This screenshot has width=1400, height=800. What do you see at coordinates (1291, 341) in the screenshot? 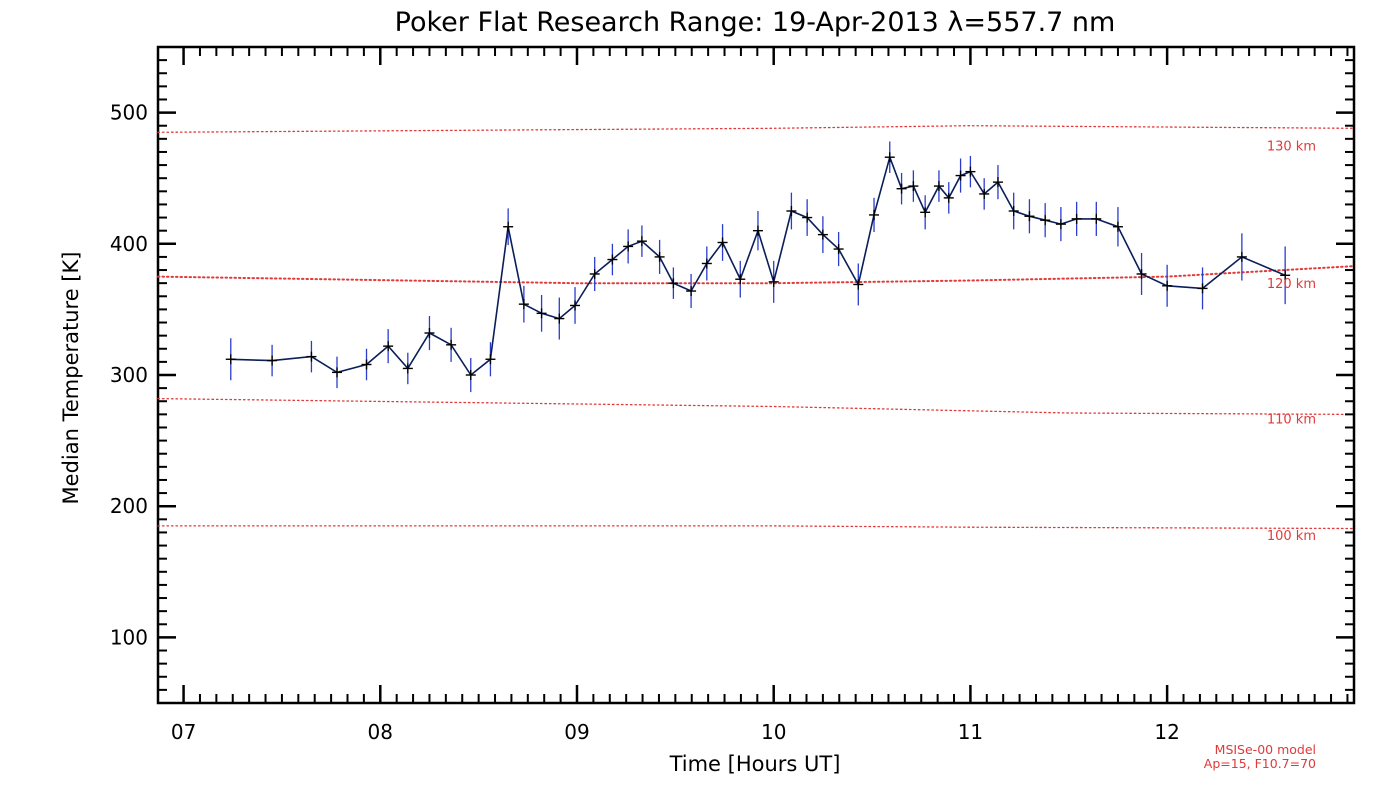
I see `reference-line-labels: 130 km 120 km 110 km 100 km` at bounding box center [1291, 341].